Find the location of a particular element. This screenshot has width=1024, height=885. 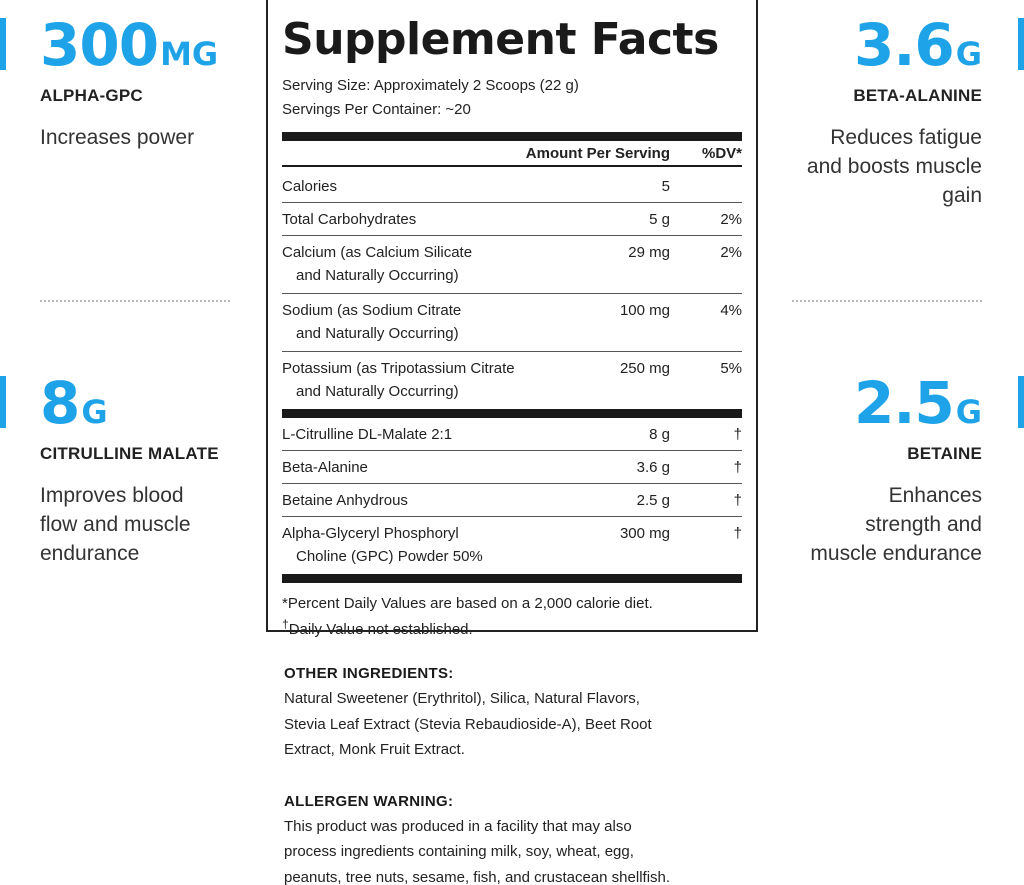

row-amount: 29 mg is located at coordinates (649, 252).